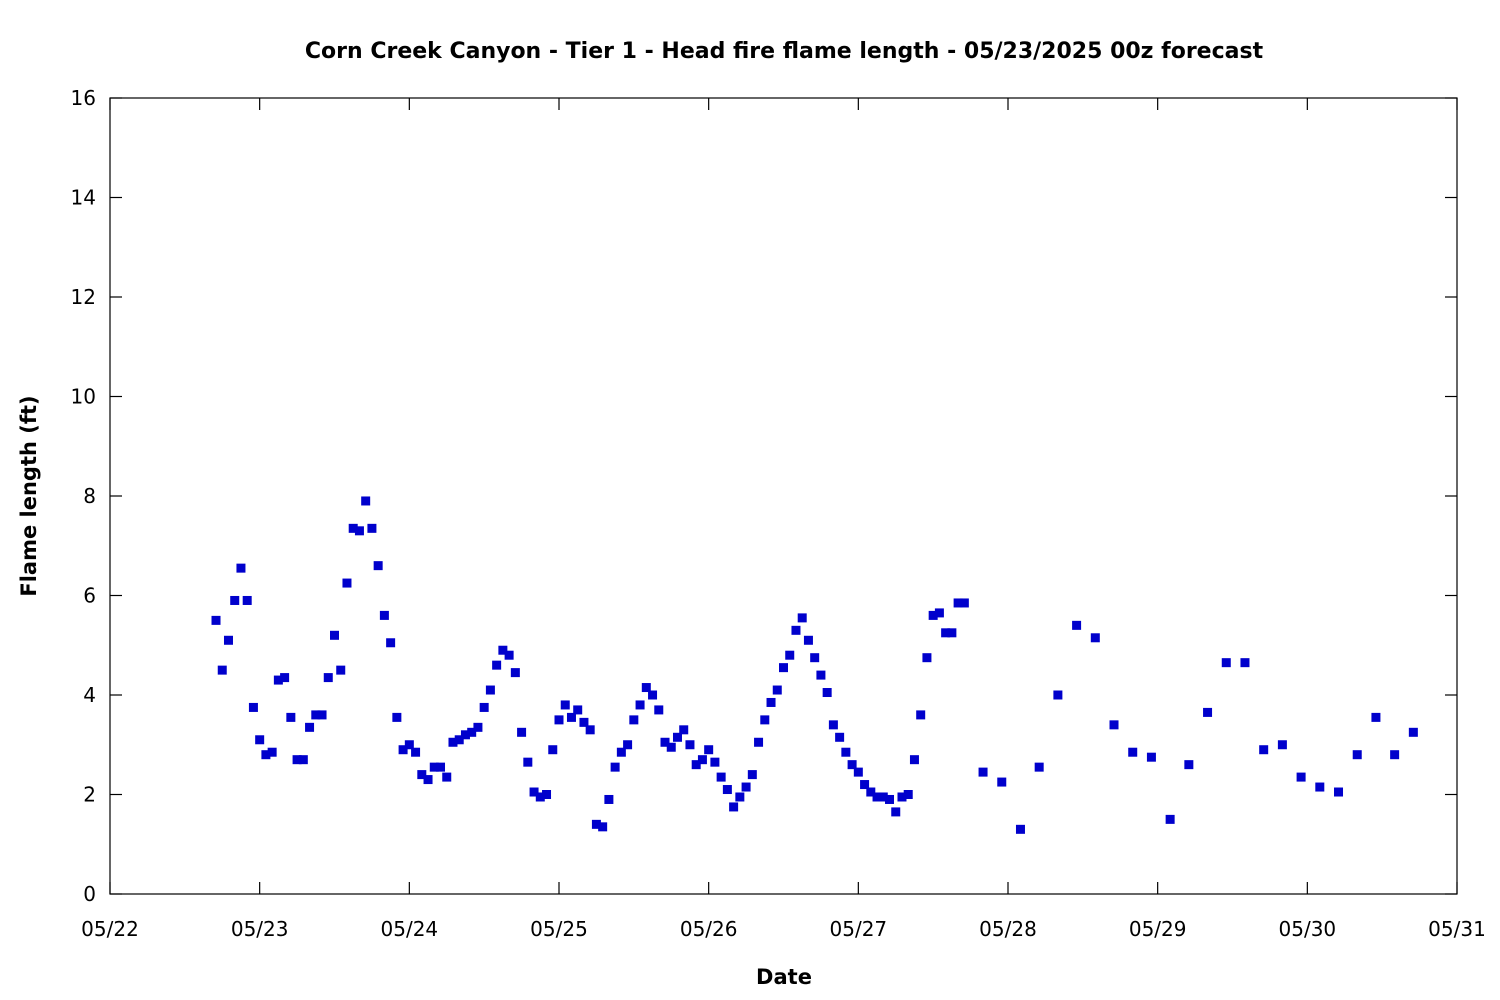 The width and height of the screenshot is (1500, 1000). Describe the element at coordinates (1308, 929) in the screenshot. I see `x-tick-label: 05/30` at that location.